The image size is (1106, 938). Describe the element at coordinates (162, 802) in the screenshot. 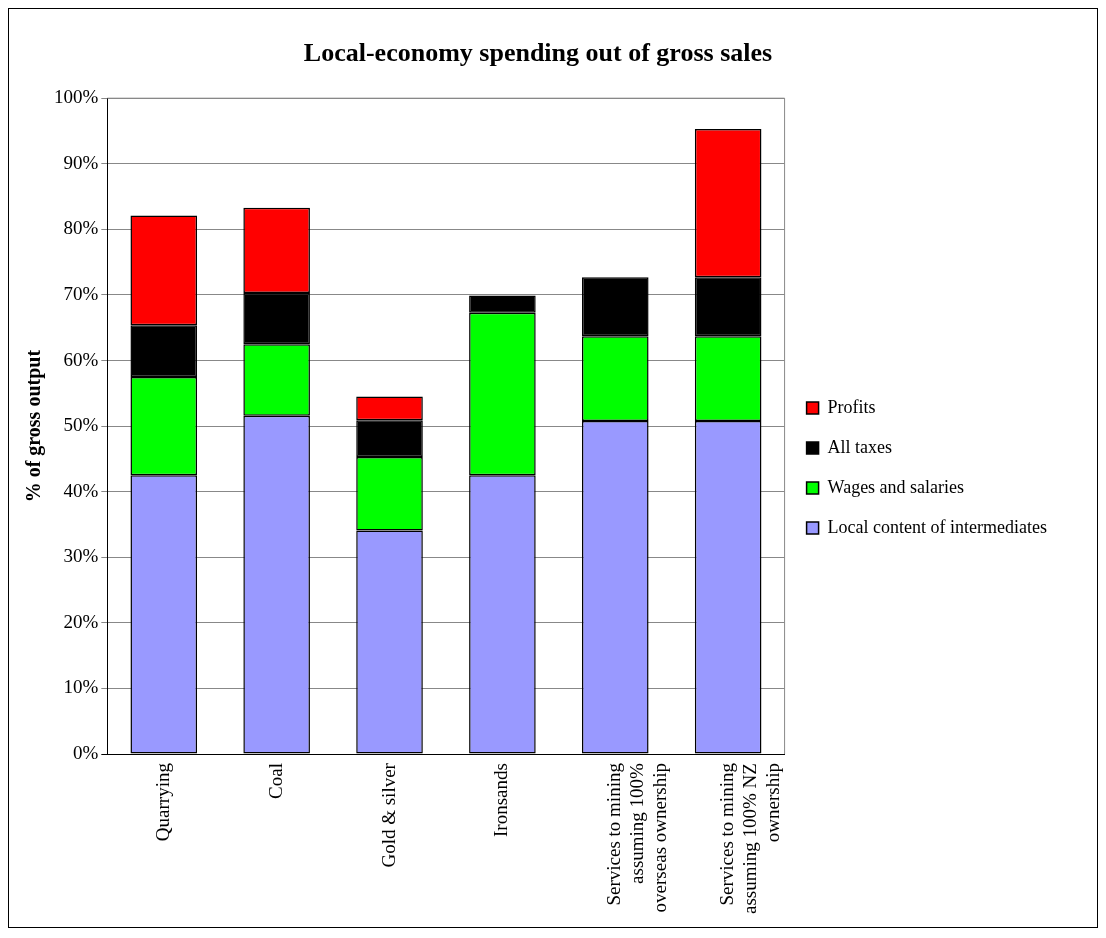

I see `x-tick-label: Quarrying` at that location.